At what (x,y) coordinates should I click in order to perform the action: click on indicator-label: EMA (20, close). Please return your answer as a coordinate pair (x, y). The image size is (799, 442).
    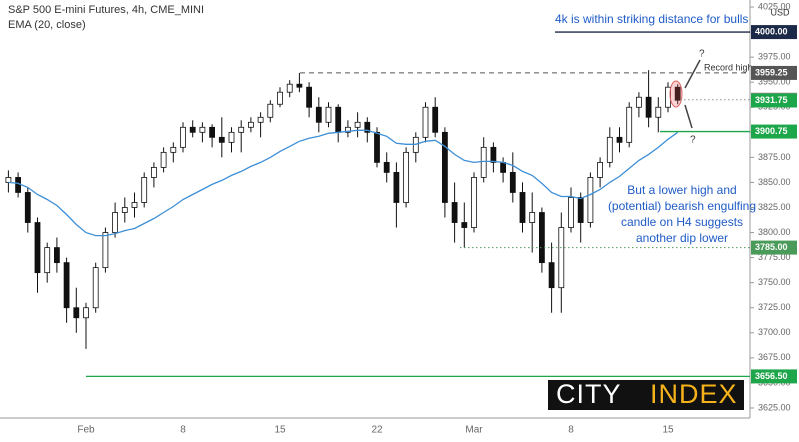
    Looking at the image, I should click on (47, 25).